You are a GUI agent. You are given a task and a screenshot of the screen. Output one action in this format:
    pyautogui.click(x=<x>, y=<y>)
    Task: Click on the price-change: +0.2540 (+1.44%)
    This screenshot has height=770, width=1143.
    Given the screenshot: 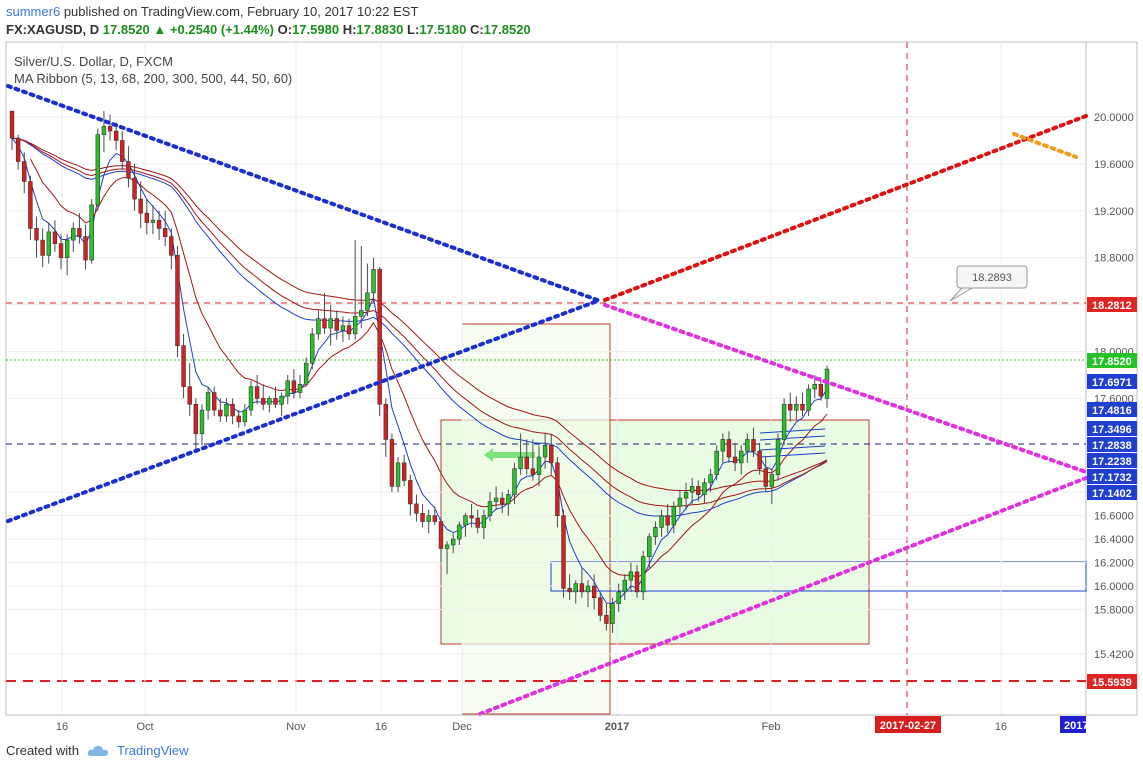 What is the action you would take?
    pyautogui.click(x=221, y=29)
    